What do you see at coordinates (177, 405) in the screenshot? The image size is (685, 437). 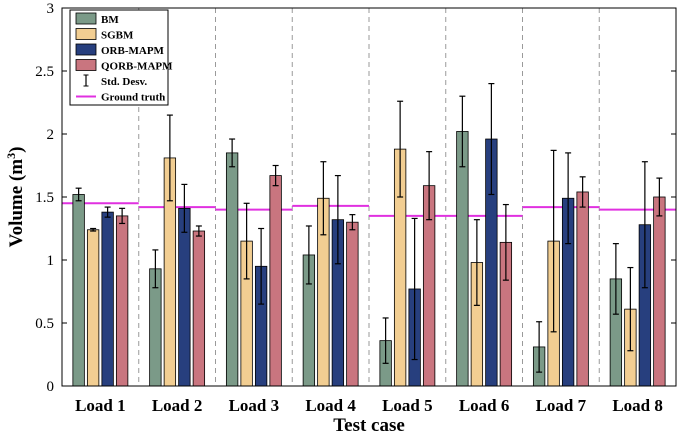 I see `x-tick-label: Load 2` at bounding box center [177, 405].